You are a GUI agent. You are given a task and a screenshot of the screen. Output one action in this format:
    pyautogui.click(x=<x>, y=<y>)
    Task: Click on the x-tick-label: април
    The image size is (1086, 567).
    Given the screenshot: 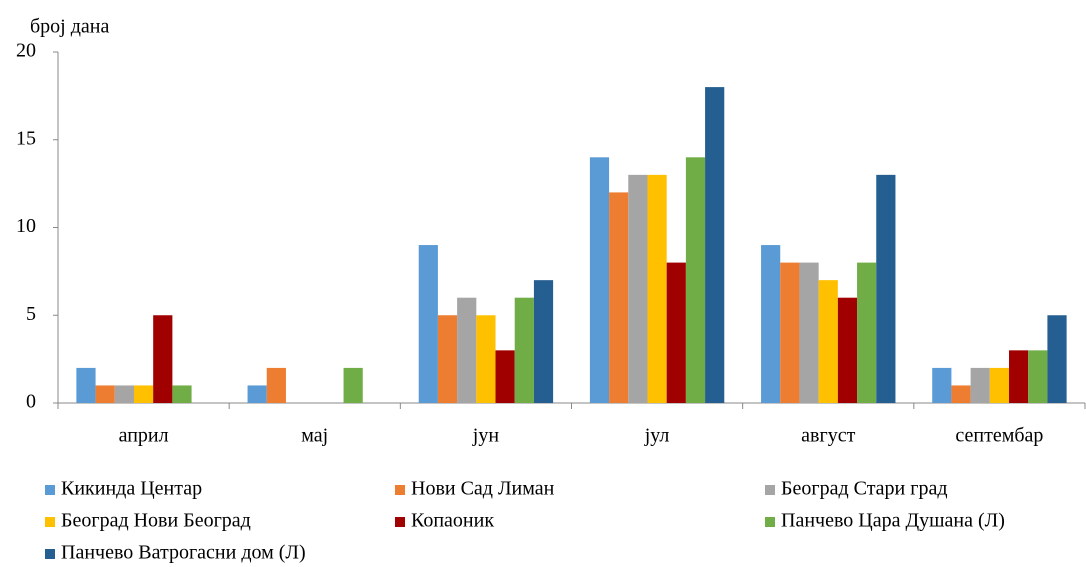 What is the action you would take?
    pyautogui.click(x=144, y=436)
    